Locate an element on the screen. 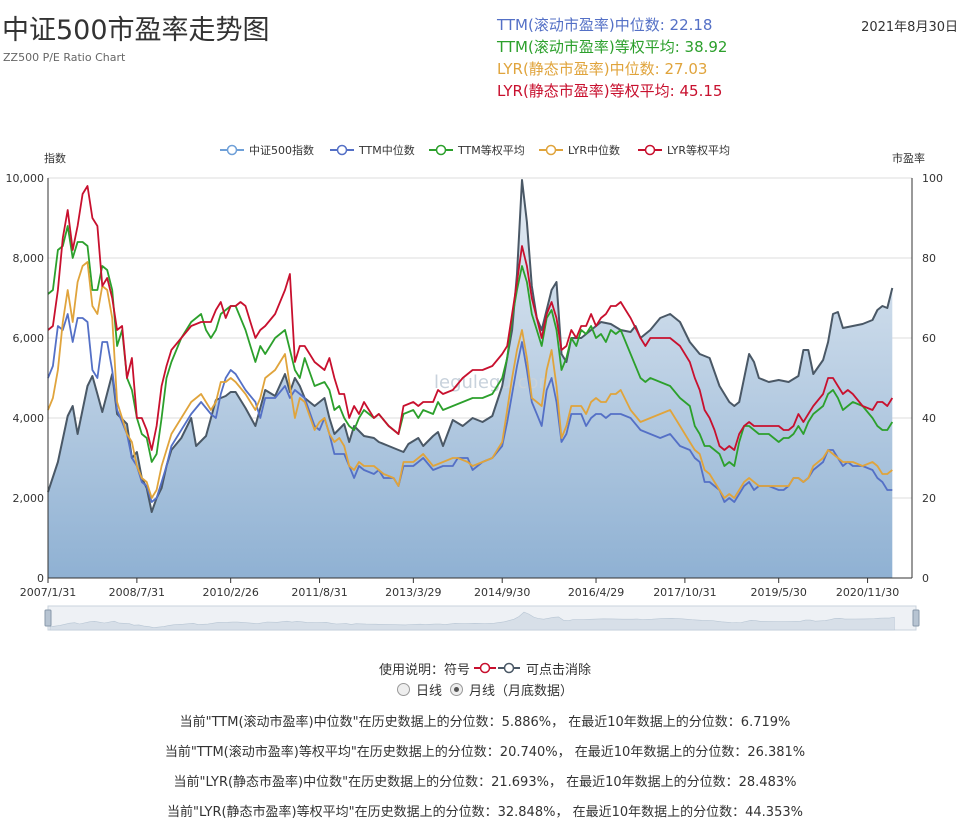 This screenshot has height=828, width=970. y-left-tick-label: 2,000 is located at coordinates (29, 498).